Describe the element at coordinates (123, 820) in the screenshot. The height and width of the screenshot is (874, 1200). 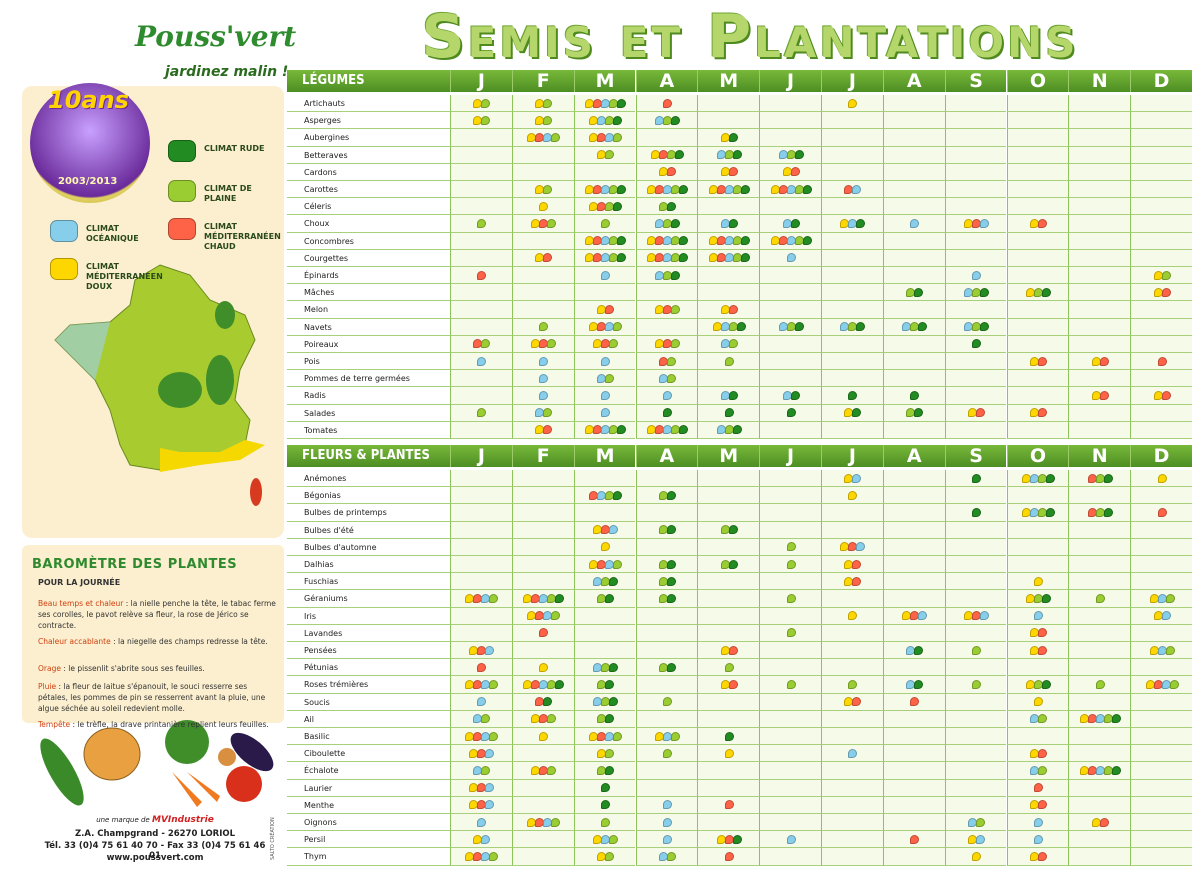
I see `brand-intro-text: une marque de` at that location.